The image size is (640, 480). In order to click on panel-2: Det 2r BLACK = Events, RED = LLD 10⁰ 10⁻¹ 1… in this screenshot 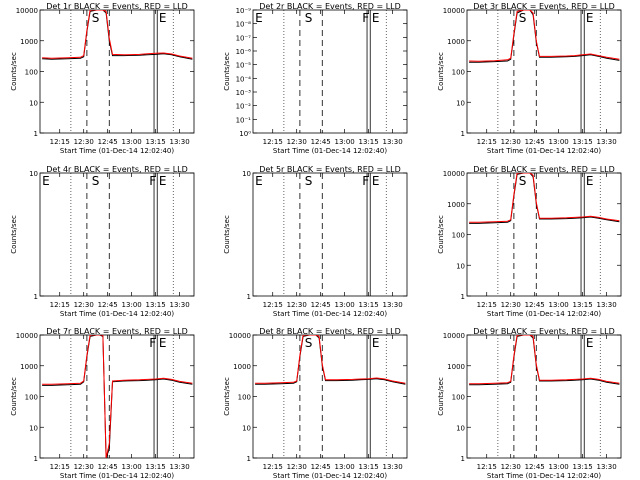, I will do `click(315, 78)`.